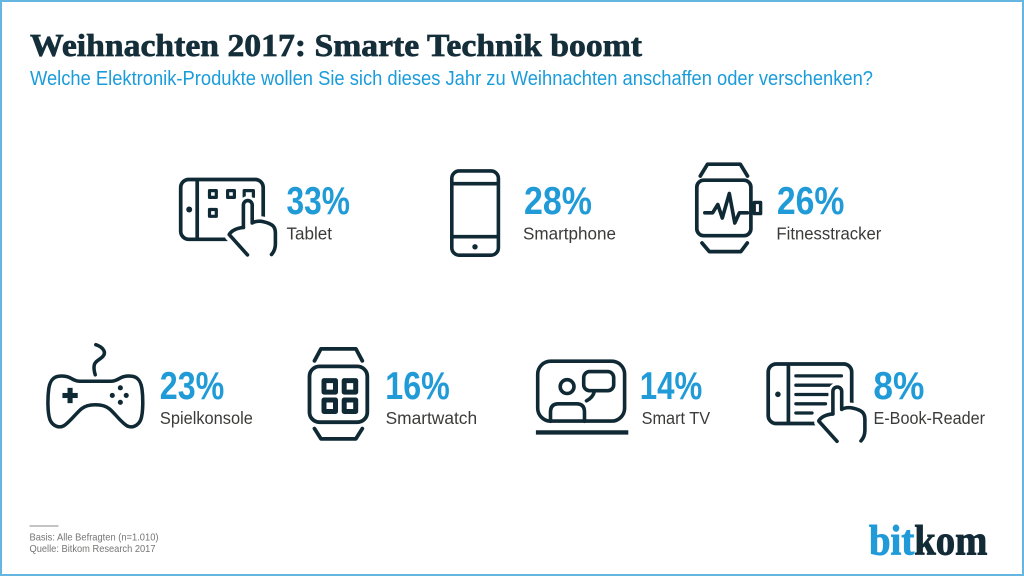 Image resolution: width=1024 pixels, height=576 pixels. I want to click on svg-text: 16%, so click(417, 386).